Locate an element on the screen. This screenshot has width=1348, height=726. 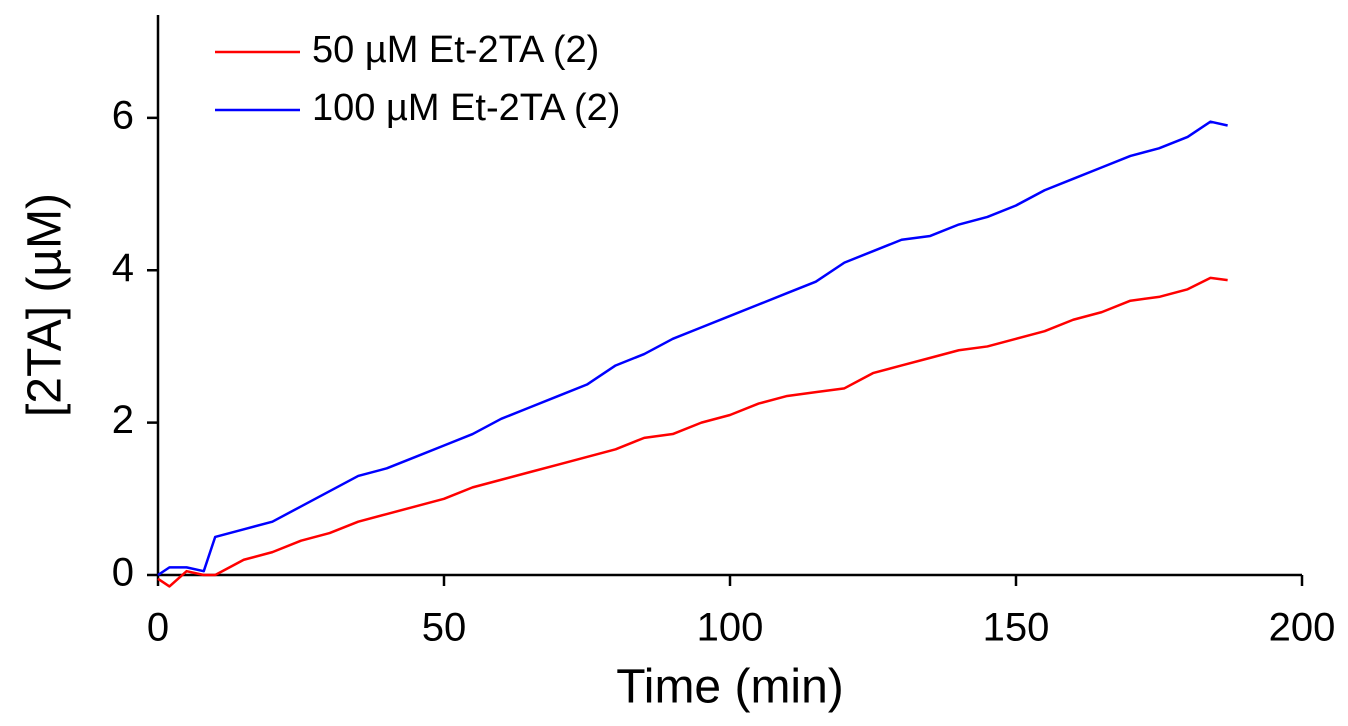
x-axis-title: Time (min) is located at coordinates (730, 687).